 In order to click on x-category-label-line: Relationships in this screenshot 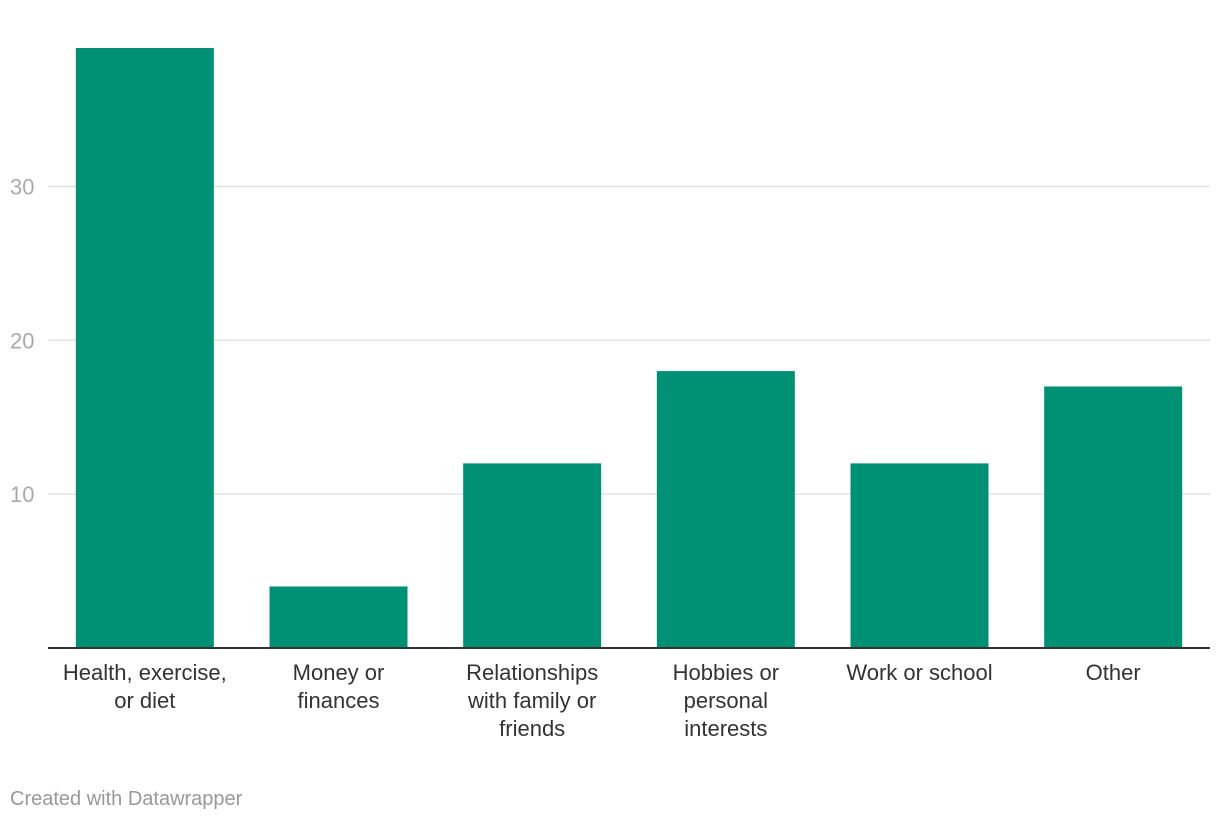, I will do `click(532, 672)`.